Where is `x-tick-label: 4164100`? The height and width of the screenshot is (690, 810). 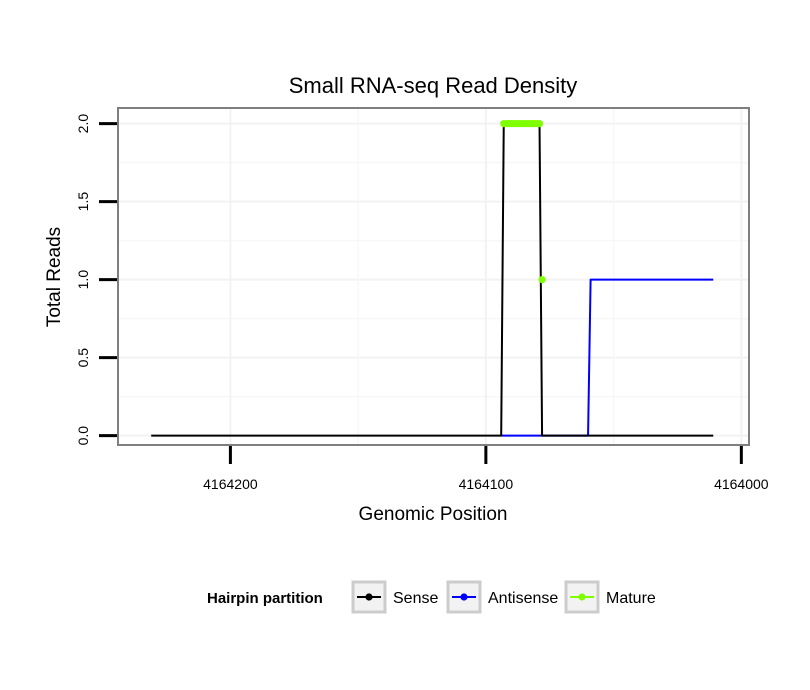 x-tick-label: 4164100 is located at coordinates (486, 484).